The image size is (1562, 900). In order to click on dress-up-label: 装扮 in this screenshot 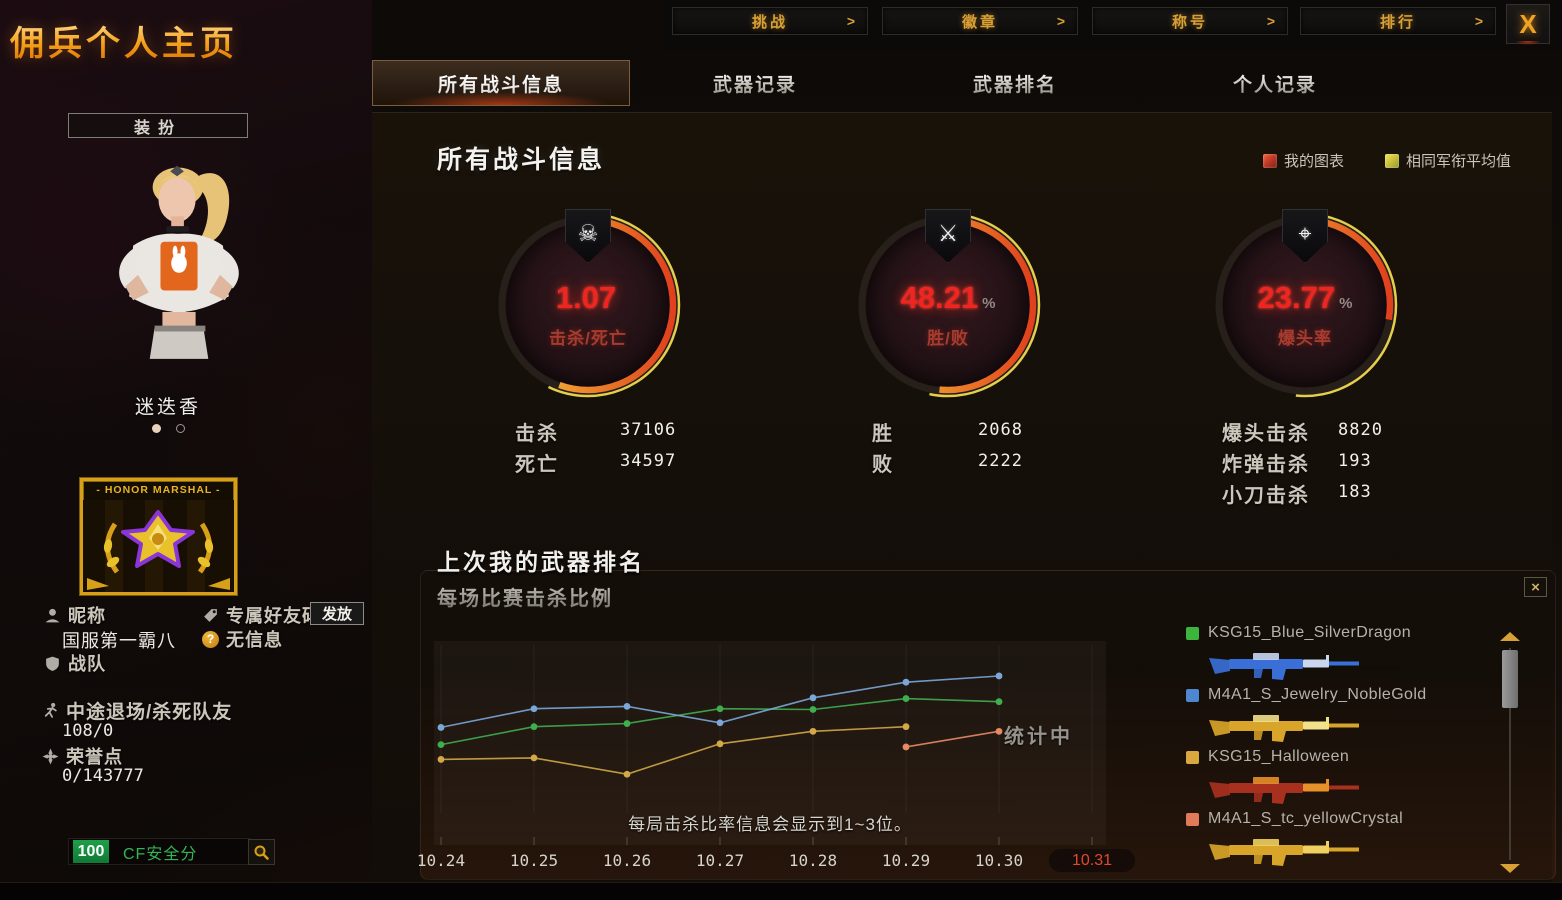, I will do `click(157, 128)`.